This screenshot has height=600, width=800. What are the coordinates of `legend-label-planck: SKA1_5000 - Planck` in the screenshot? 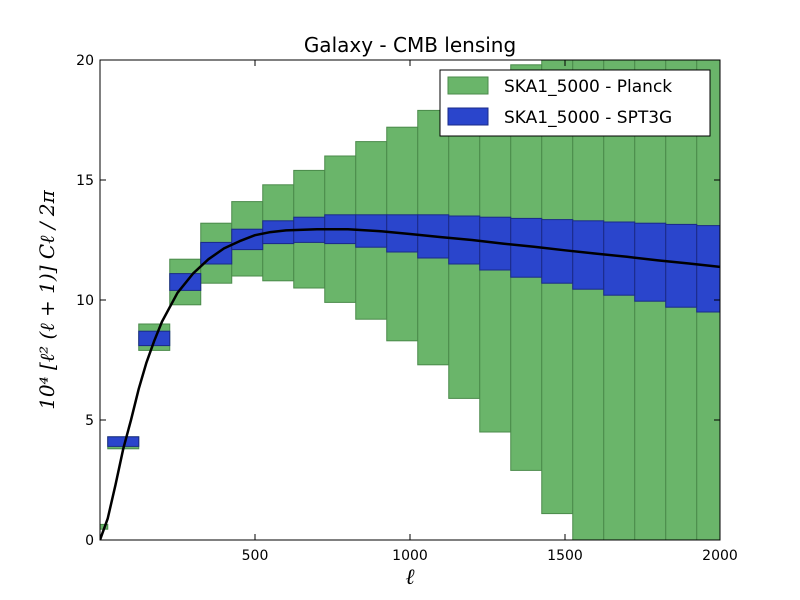 It's located at (588, 87).